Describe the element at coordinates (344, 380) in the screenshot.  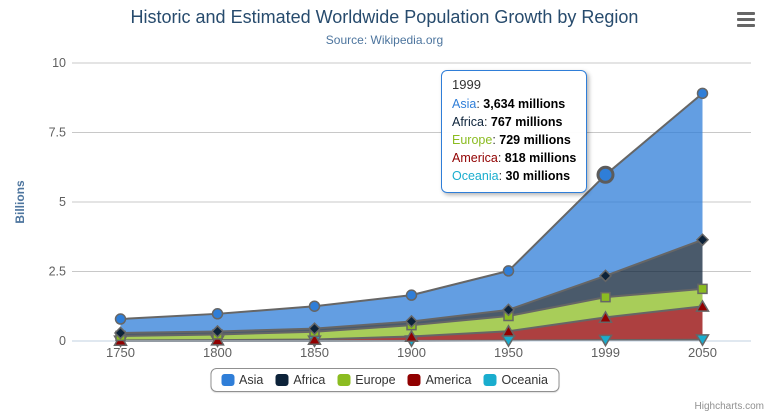
I see `legend-swatch-europe` at that location.